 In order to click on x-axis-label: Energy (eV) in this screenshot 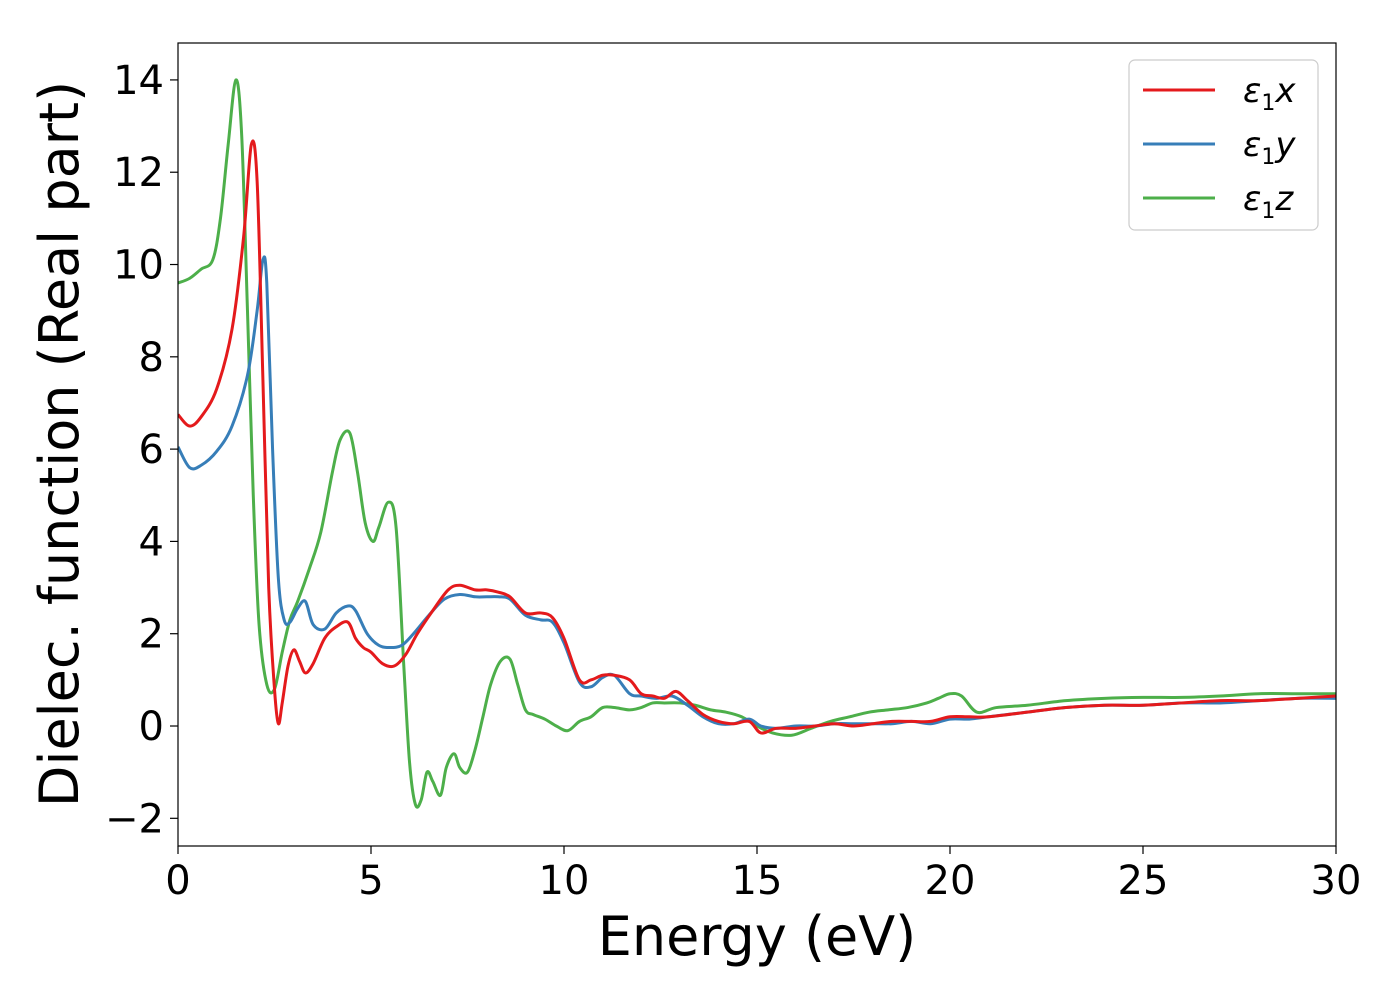, I will do `click(757, 936)`.